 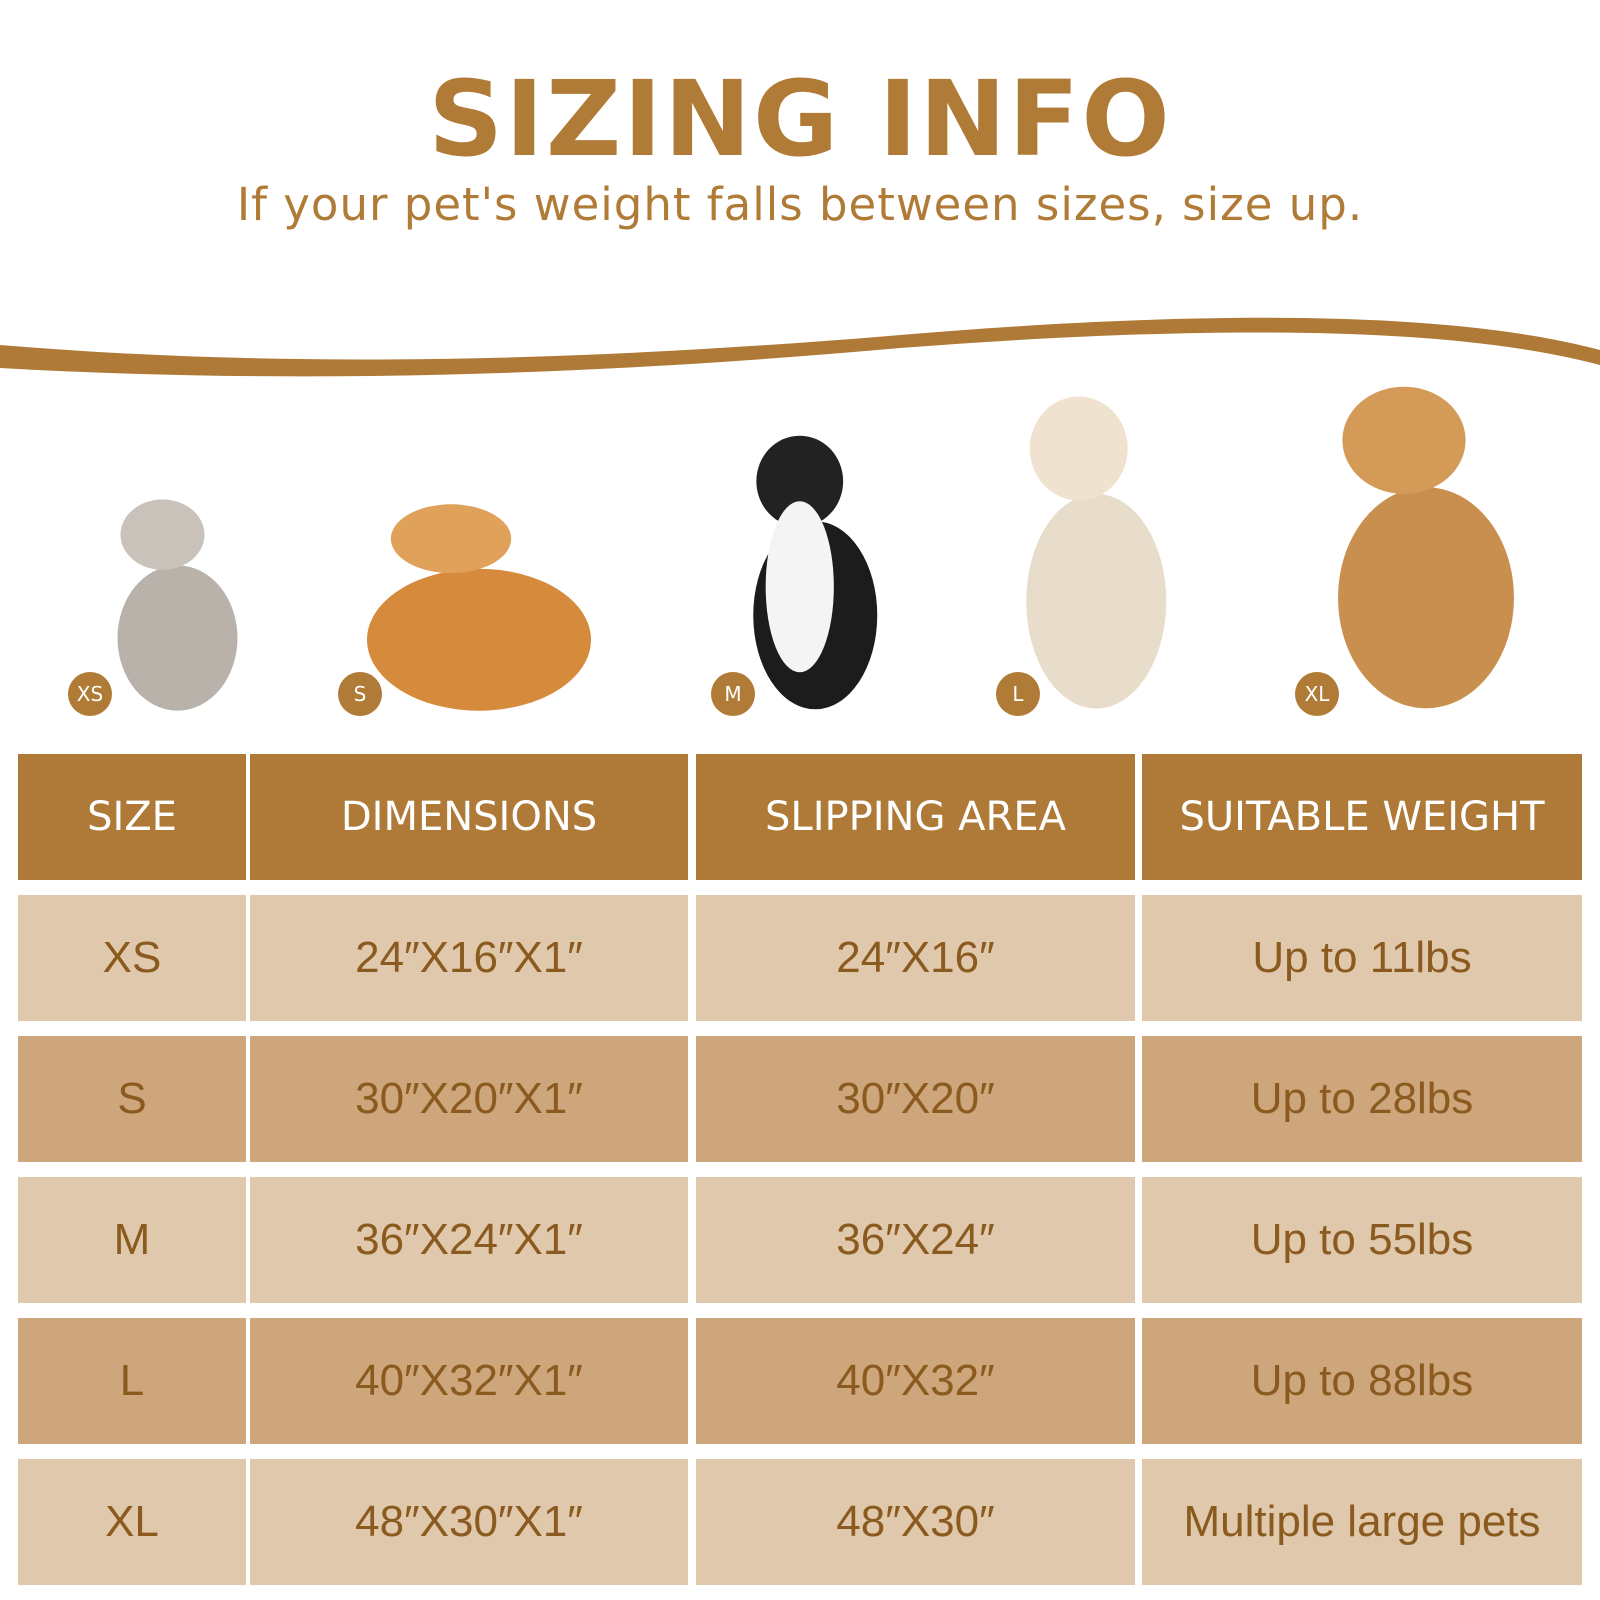 I want to click on table-header-cell: SLIPPING AREA, so click(x=915, y=817).